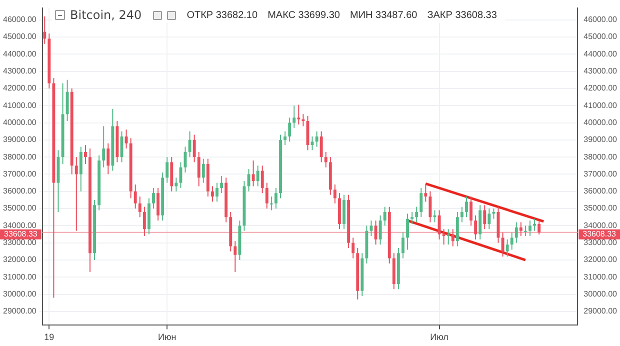 The image size is (620, 346). Describe the element at coordinates (601, 71) in the screenshot. I see `y2-tick-label: 43000.00` at that location.